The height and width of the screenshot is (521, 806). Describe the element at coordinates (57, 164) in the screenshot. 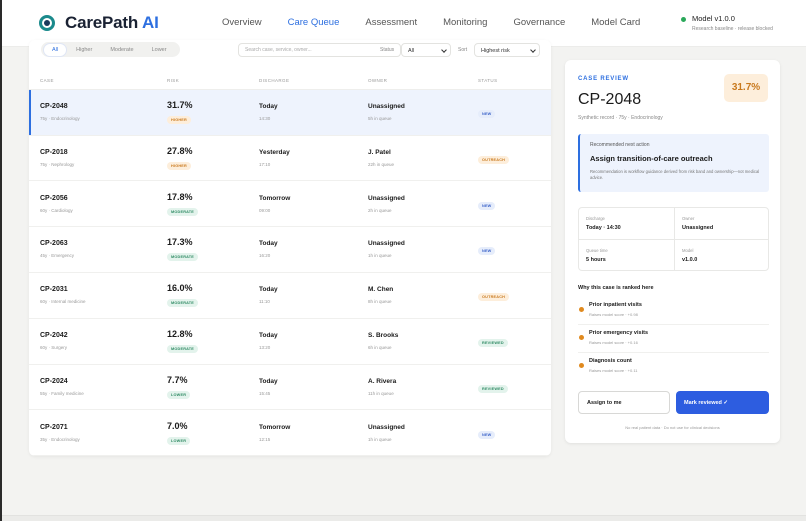

I see `case-subtitle: 75y · Nephrology` at that location.